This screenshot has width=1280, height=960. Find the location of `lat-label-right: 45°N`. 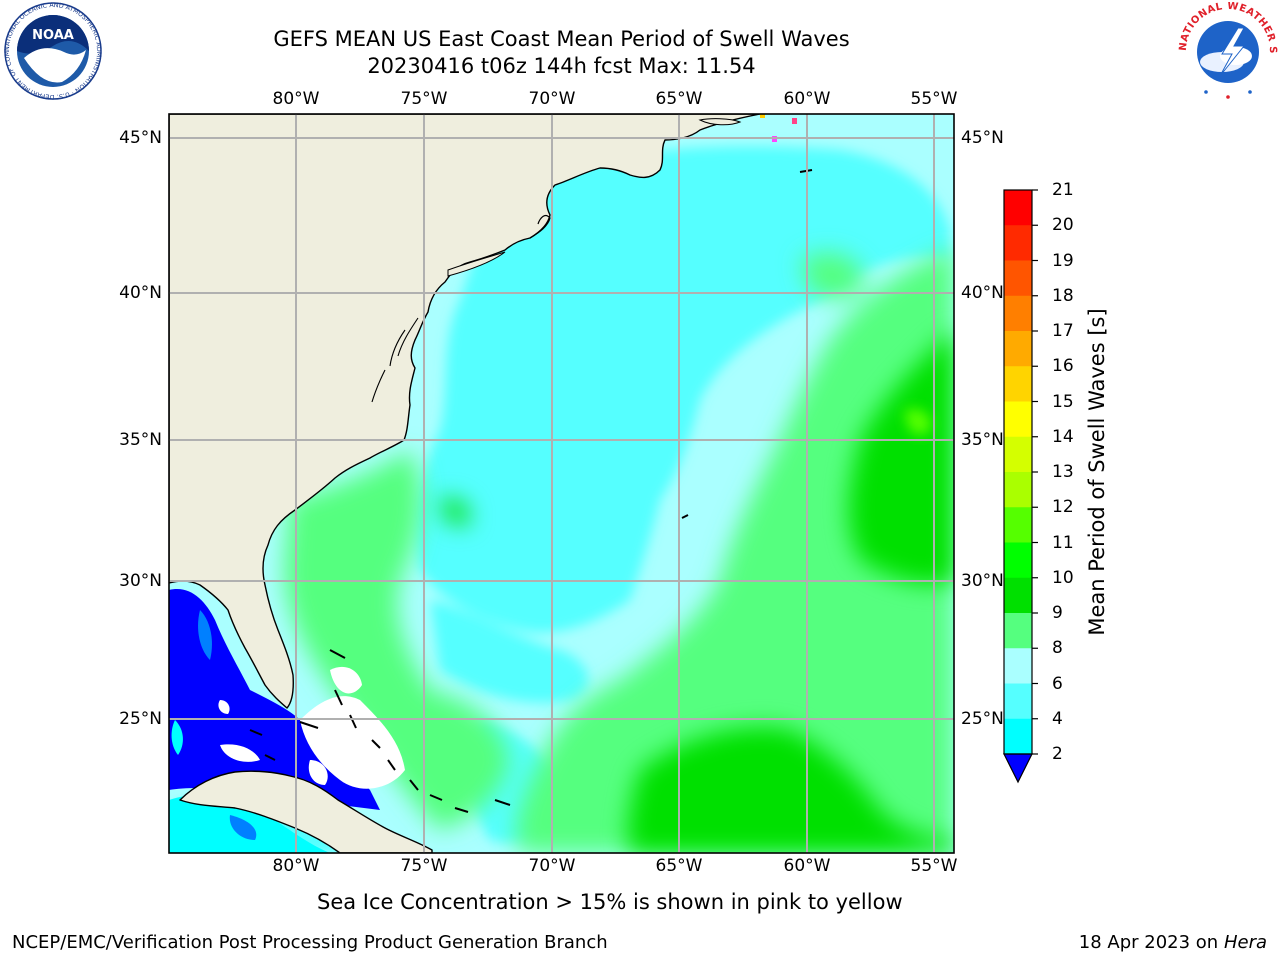

lat-label-right: 45°N is located at coordinates (982, 138).